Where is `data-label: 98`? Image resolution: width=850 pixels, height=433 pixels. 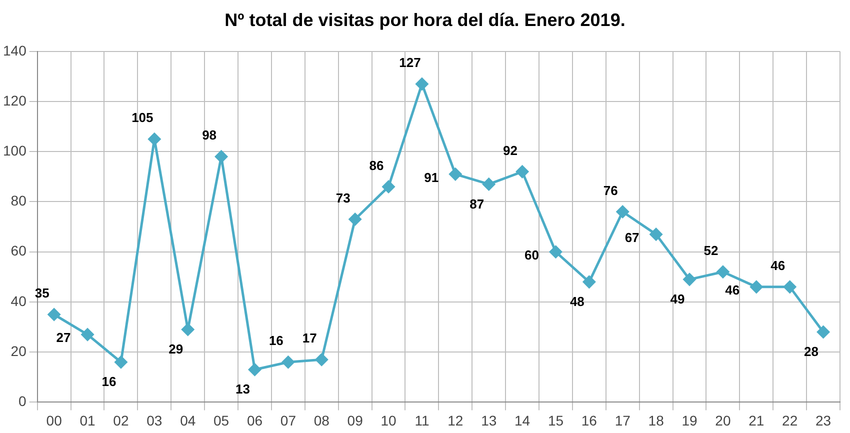
data-label: 98 is located at coordinates (209, 135).